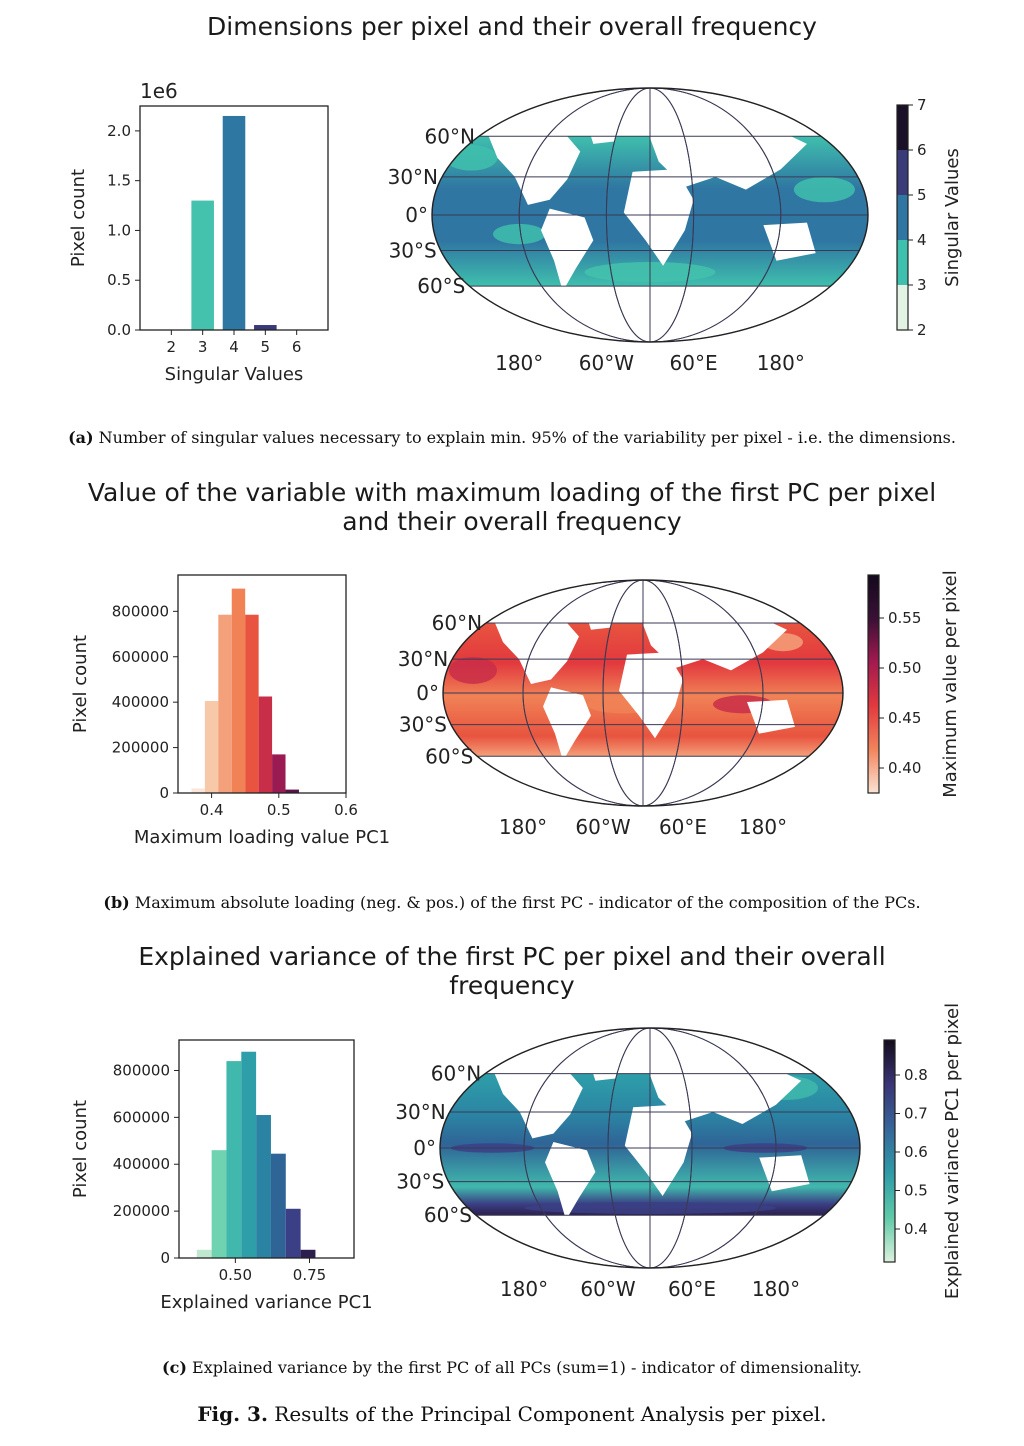 The image size is (1024, 1446). Describe the element at coordinates (266, 347) in the screenshot. I see `x-tick-label: 5` at that location.